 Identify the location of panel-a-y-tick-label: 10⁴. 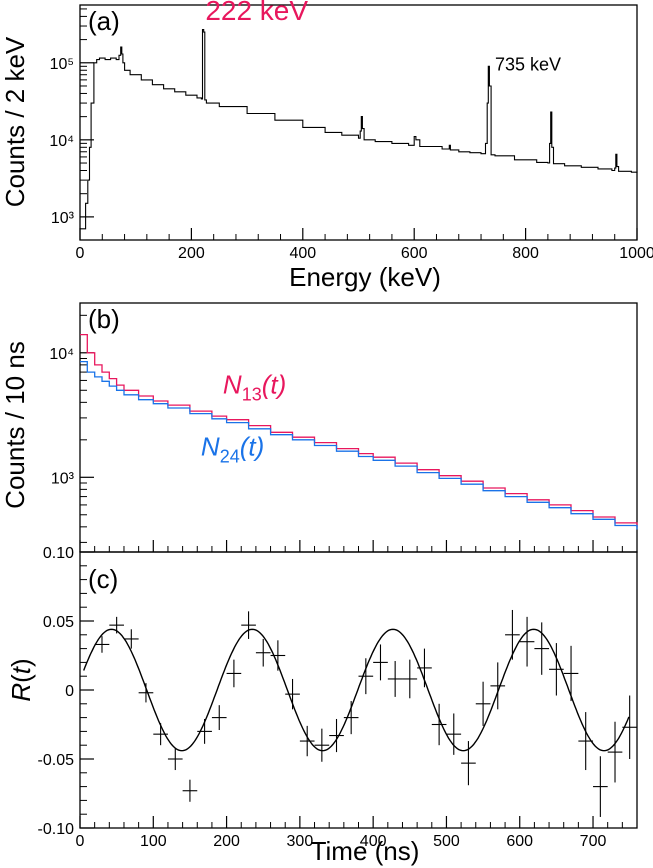
(61, 141).